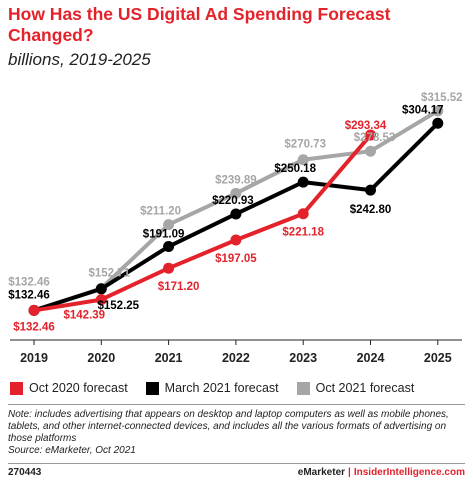 The image size is (473, 484). What do you see at coordinates (119, 306) in the screenshot?
I see `data-label-march-2021-forecast-2020: $152.25` at bounding box center [119, 306].